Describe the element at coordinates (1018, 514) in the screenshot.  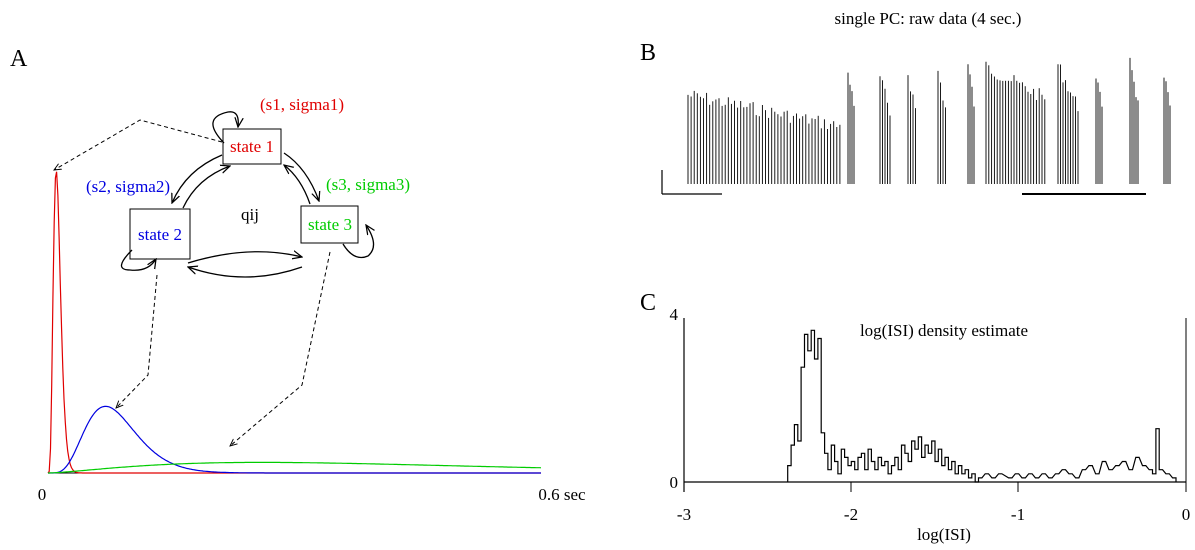
I see `x-tick-label: -1` at that location.